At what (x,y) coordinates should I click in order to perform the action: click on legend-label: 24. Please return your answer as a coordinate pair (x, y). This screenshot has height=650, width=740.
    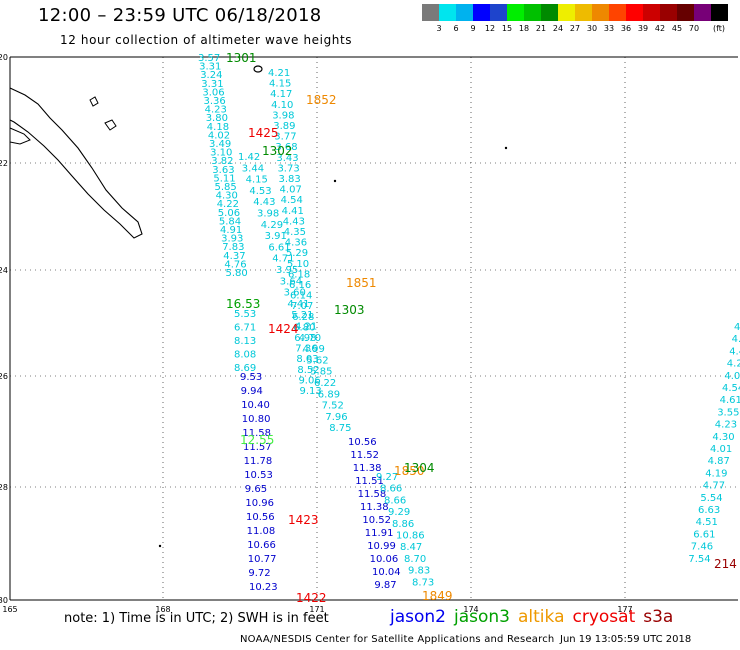
    Looking at the image, I should click on (558, 28).